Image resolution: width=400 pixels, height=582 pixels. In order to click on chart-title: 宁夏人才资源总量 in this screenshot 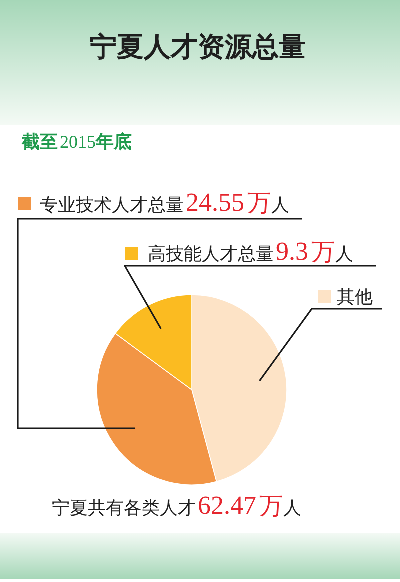, I will do `click(198, 47)`.